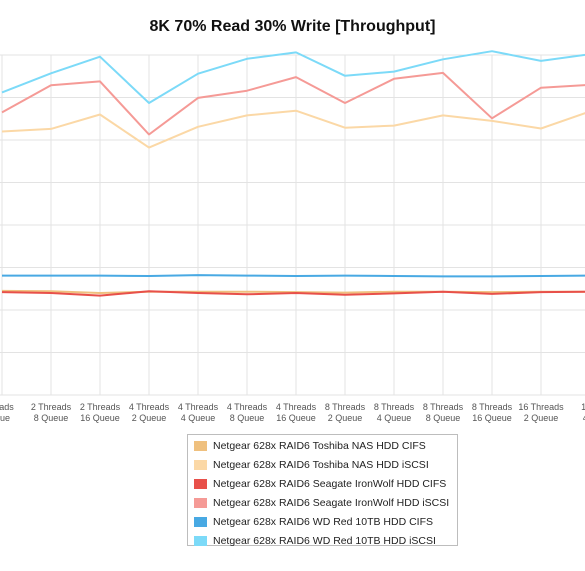 The image size is (585, 571). I want to click on legend-item: Netgear 628x RAID6 WD Red 10TB HDD CIFS, so click(313, 522).